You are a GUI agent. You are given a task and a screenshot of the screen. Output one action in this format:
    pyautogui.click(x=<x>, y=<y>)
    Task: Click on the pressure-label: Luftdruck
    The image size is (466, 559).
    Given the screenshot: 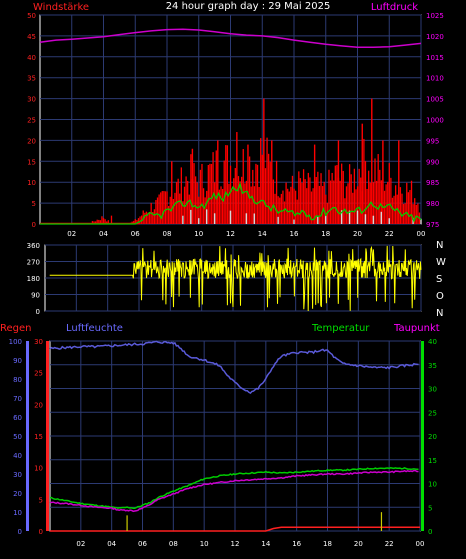 What is the action you would take?
    pyautogui.click(x=394, y=7)
    